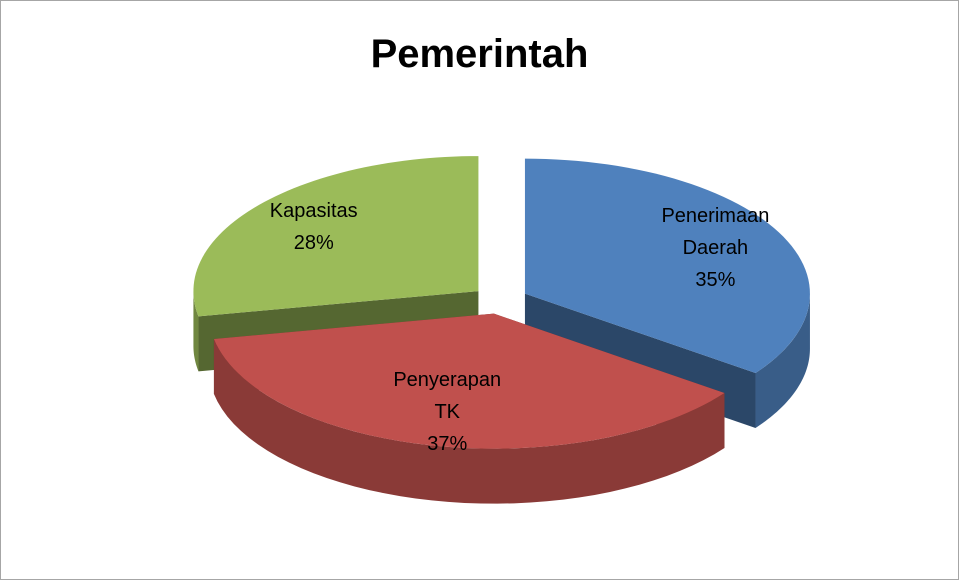 The image size is (959, 580). Describe the element at coordinates (447, 396) in the screenshot. I see `category-label: Penyerapan TK` at that location.